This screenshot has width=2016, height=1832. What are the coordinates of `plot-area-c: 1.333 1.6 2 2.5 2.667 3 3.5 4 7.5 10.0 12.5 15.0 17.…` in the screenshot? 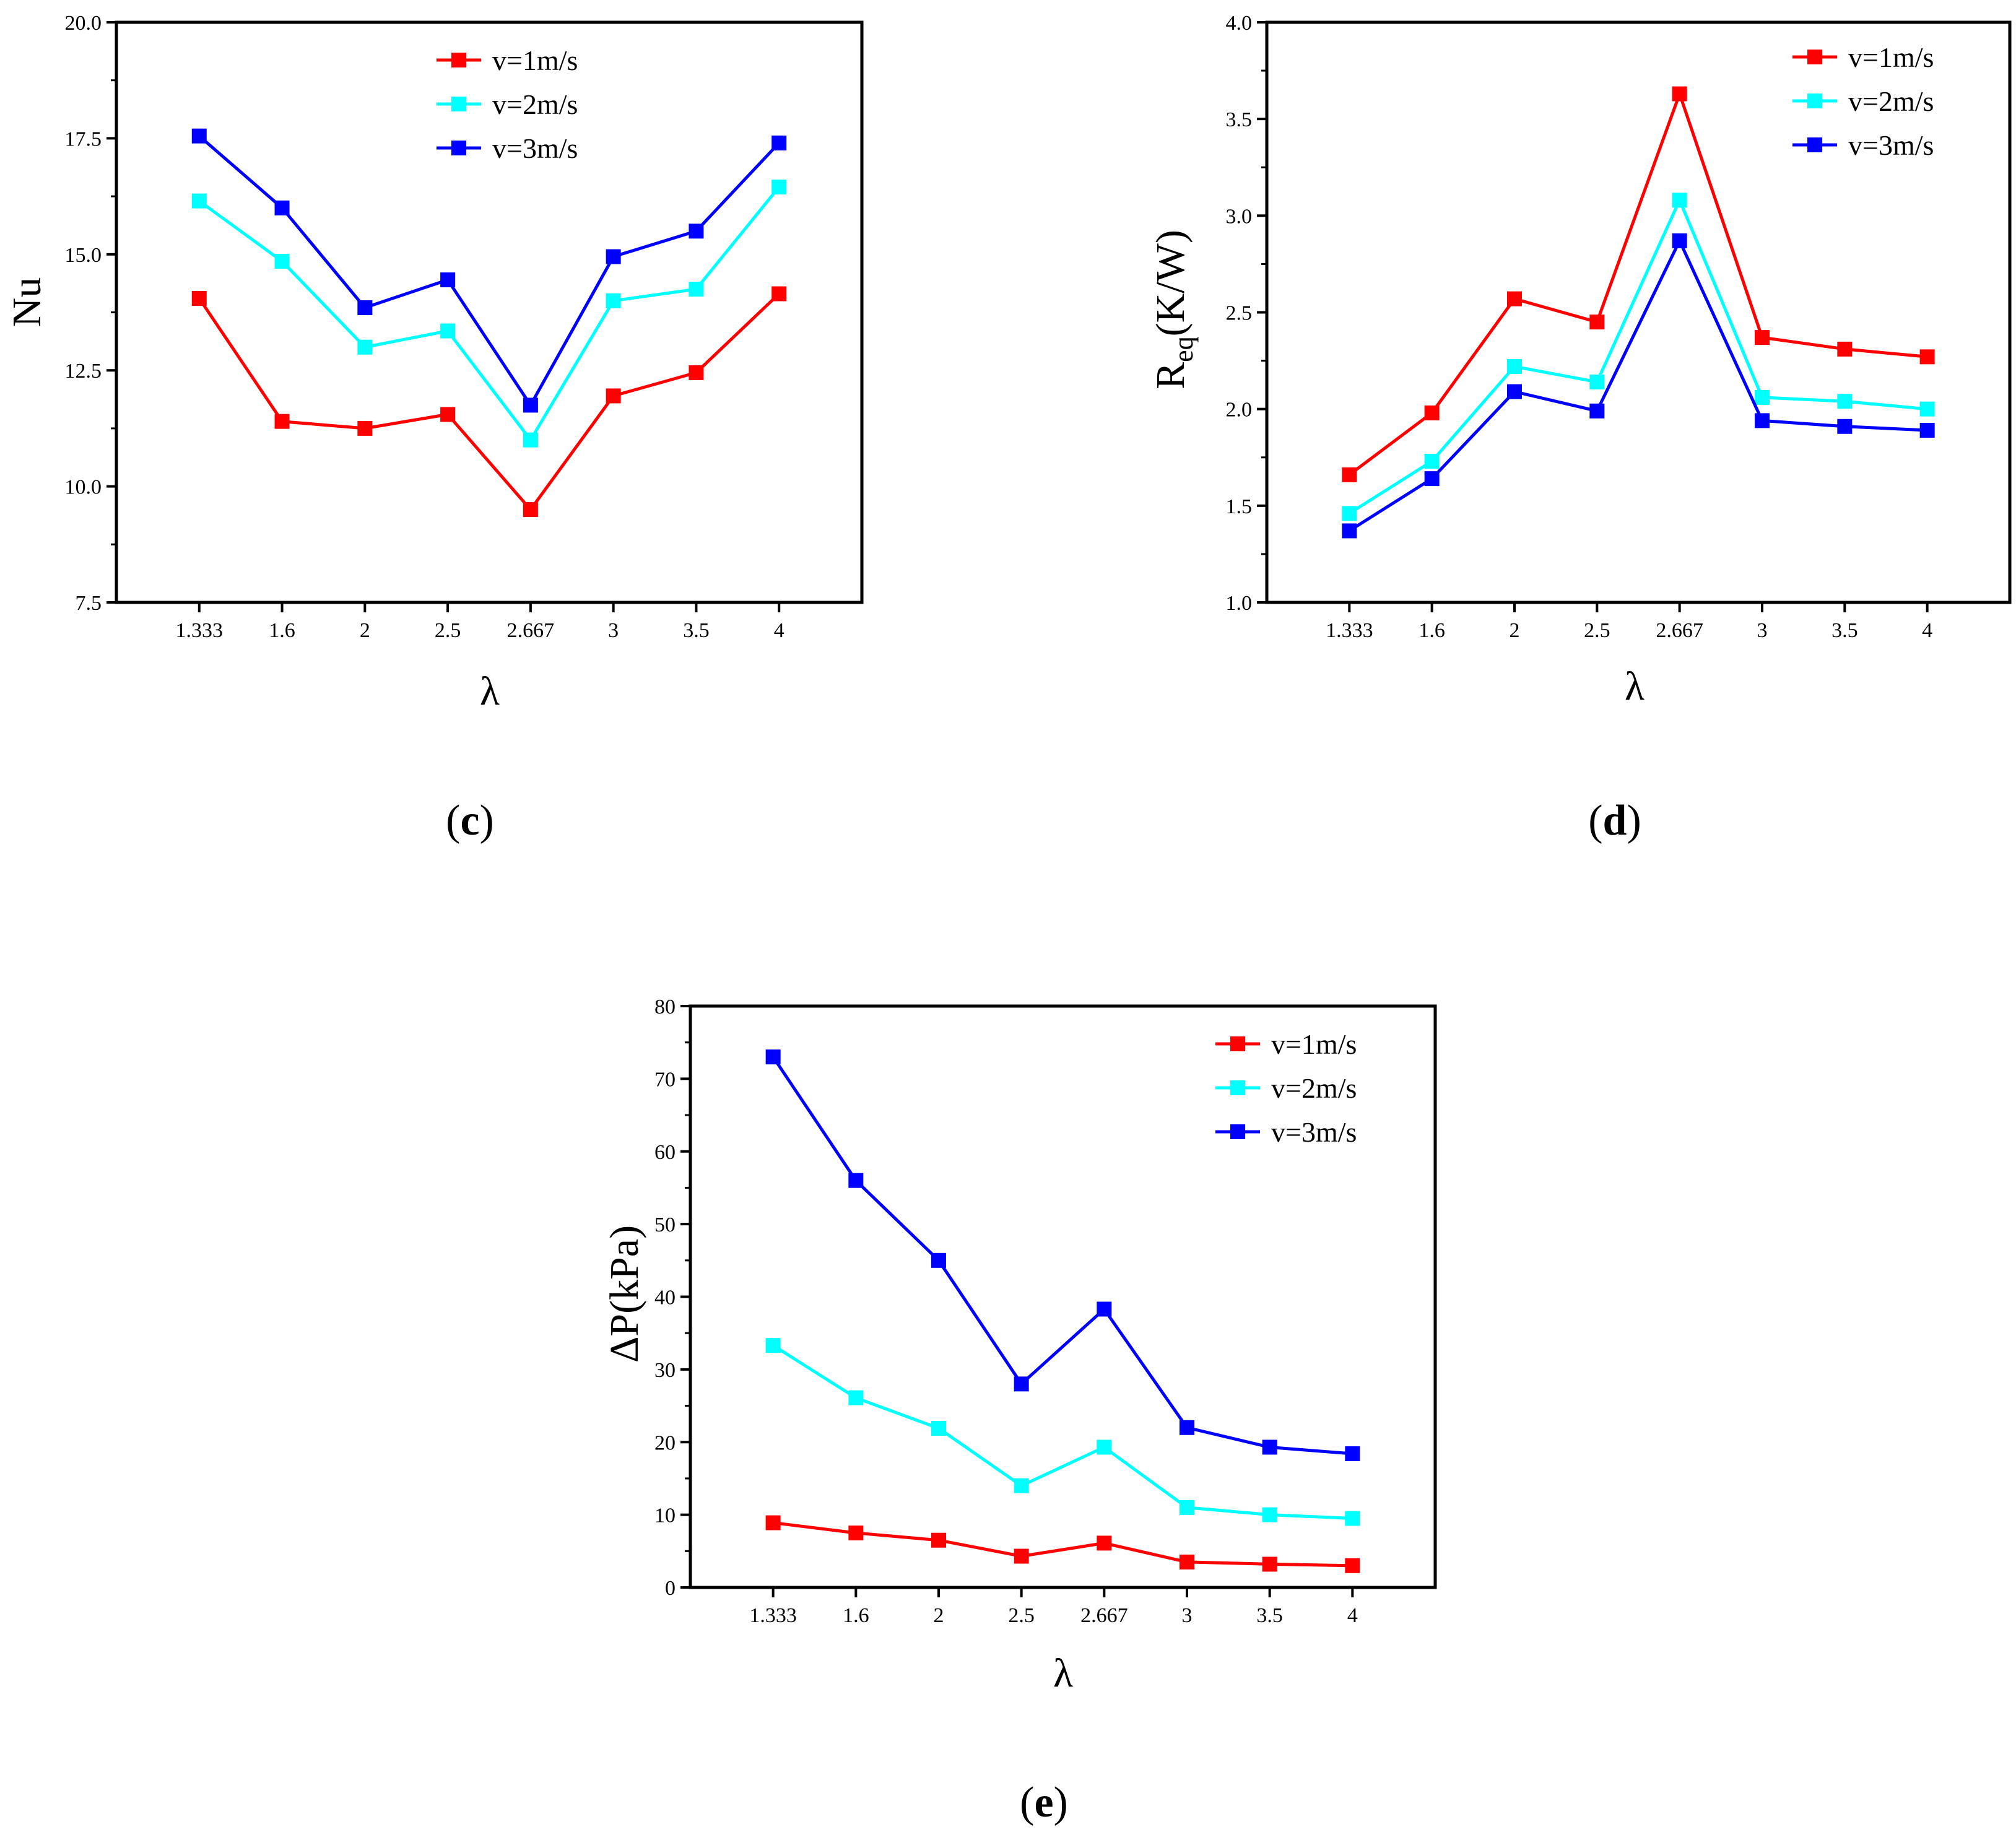 It's located at (464, 327).